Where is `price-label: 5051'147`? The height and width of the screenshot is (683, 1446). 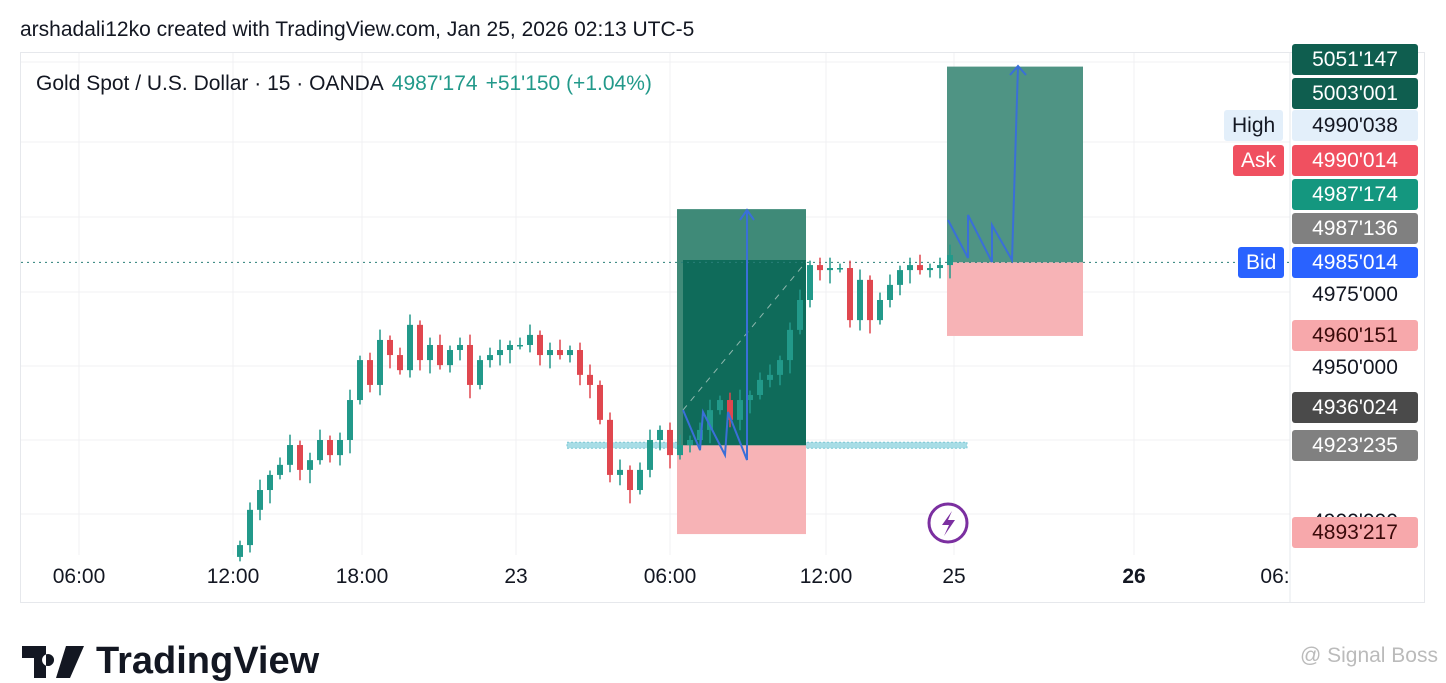 price-label: 5051'147 is located at coordinates (1355, 59).